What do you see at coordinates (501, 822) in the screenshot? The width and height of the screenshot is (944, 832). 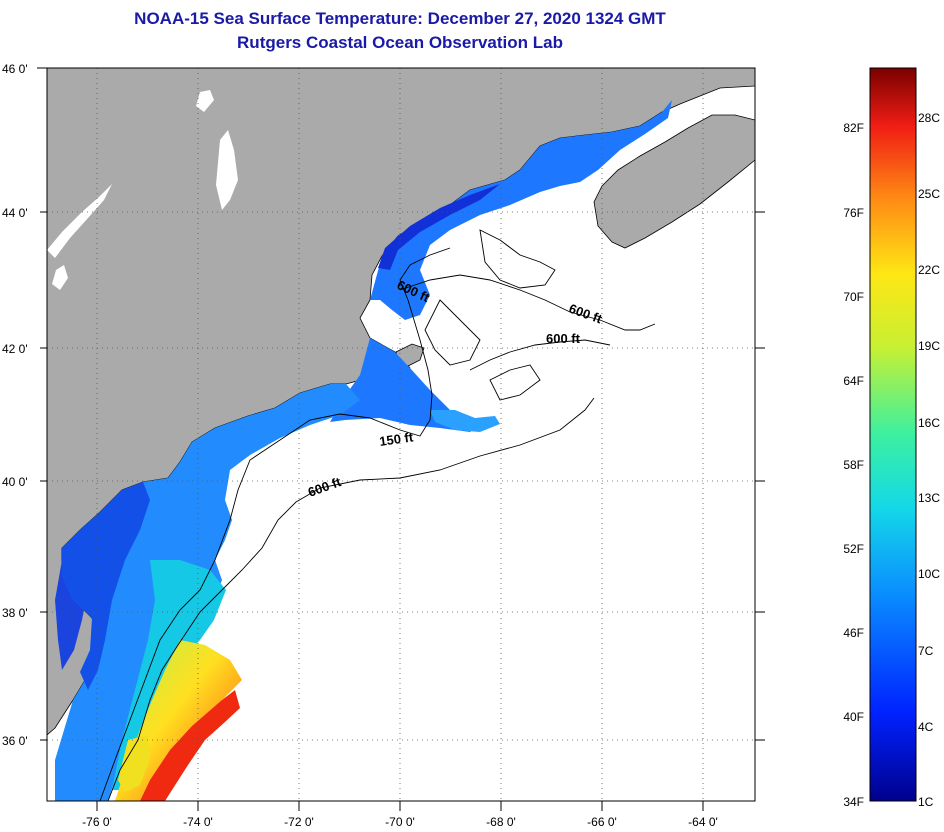 I see `lon-label: -68 0'` at bounding box center [501, 822].